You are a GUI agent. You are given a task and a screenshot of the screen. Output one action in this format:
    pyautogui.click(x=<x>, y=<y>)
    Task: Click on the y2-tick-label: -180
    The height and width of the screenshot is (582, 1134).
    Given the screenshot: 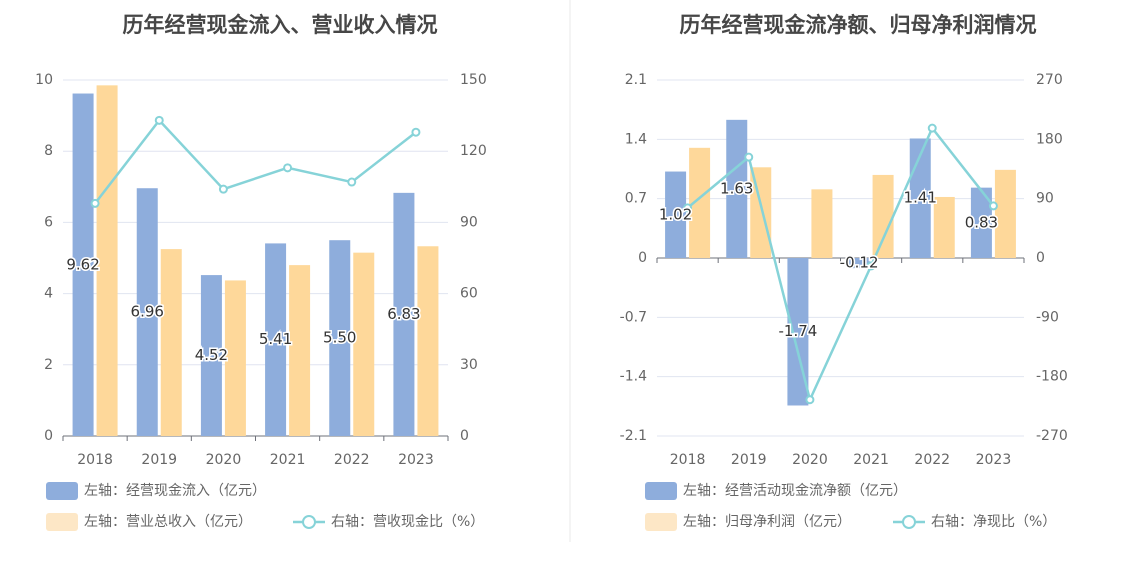 What is the action you would take?
    pyautogui.click(x=1052, y=377)
    